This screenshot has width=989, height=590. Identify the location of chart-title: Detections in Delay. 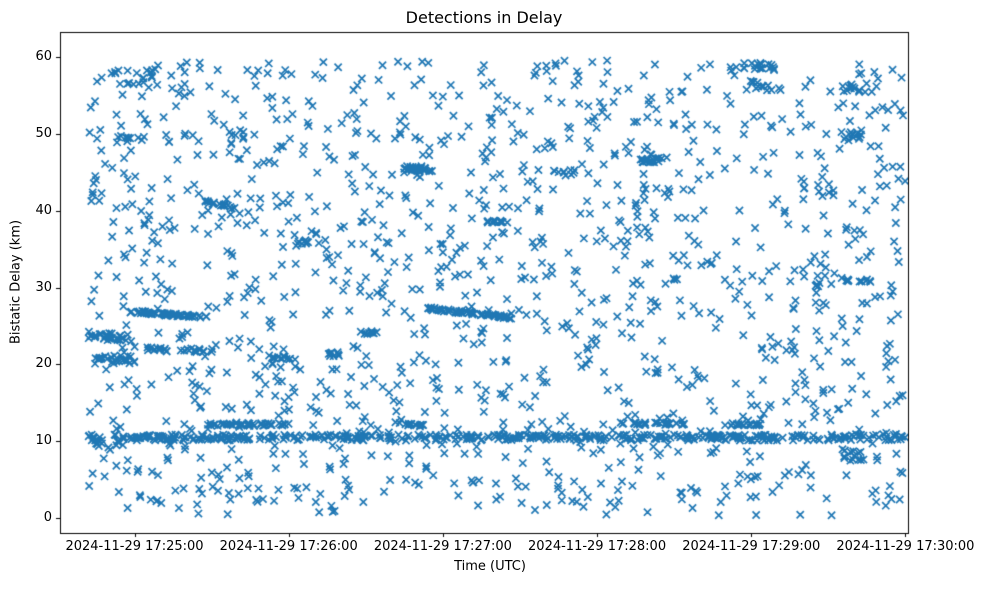
(484, 17).